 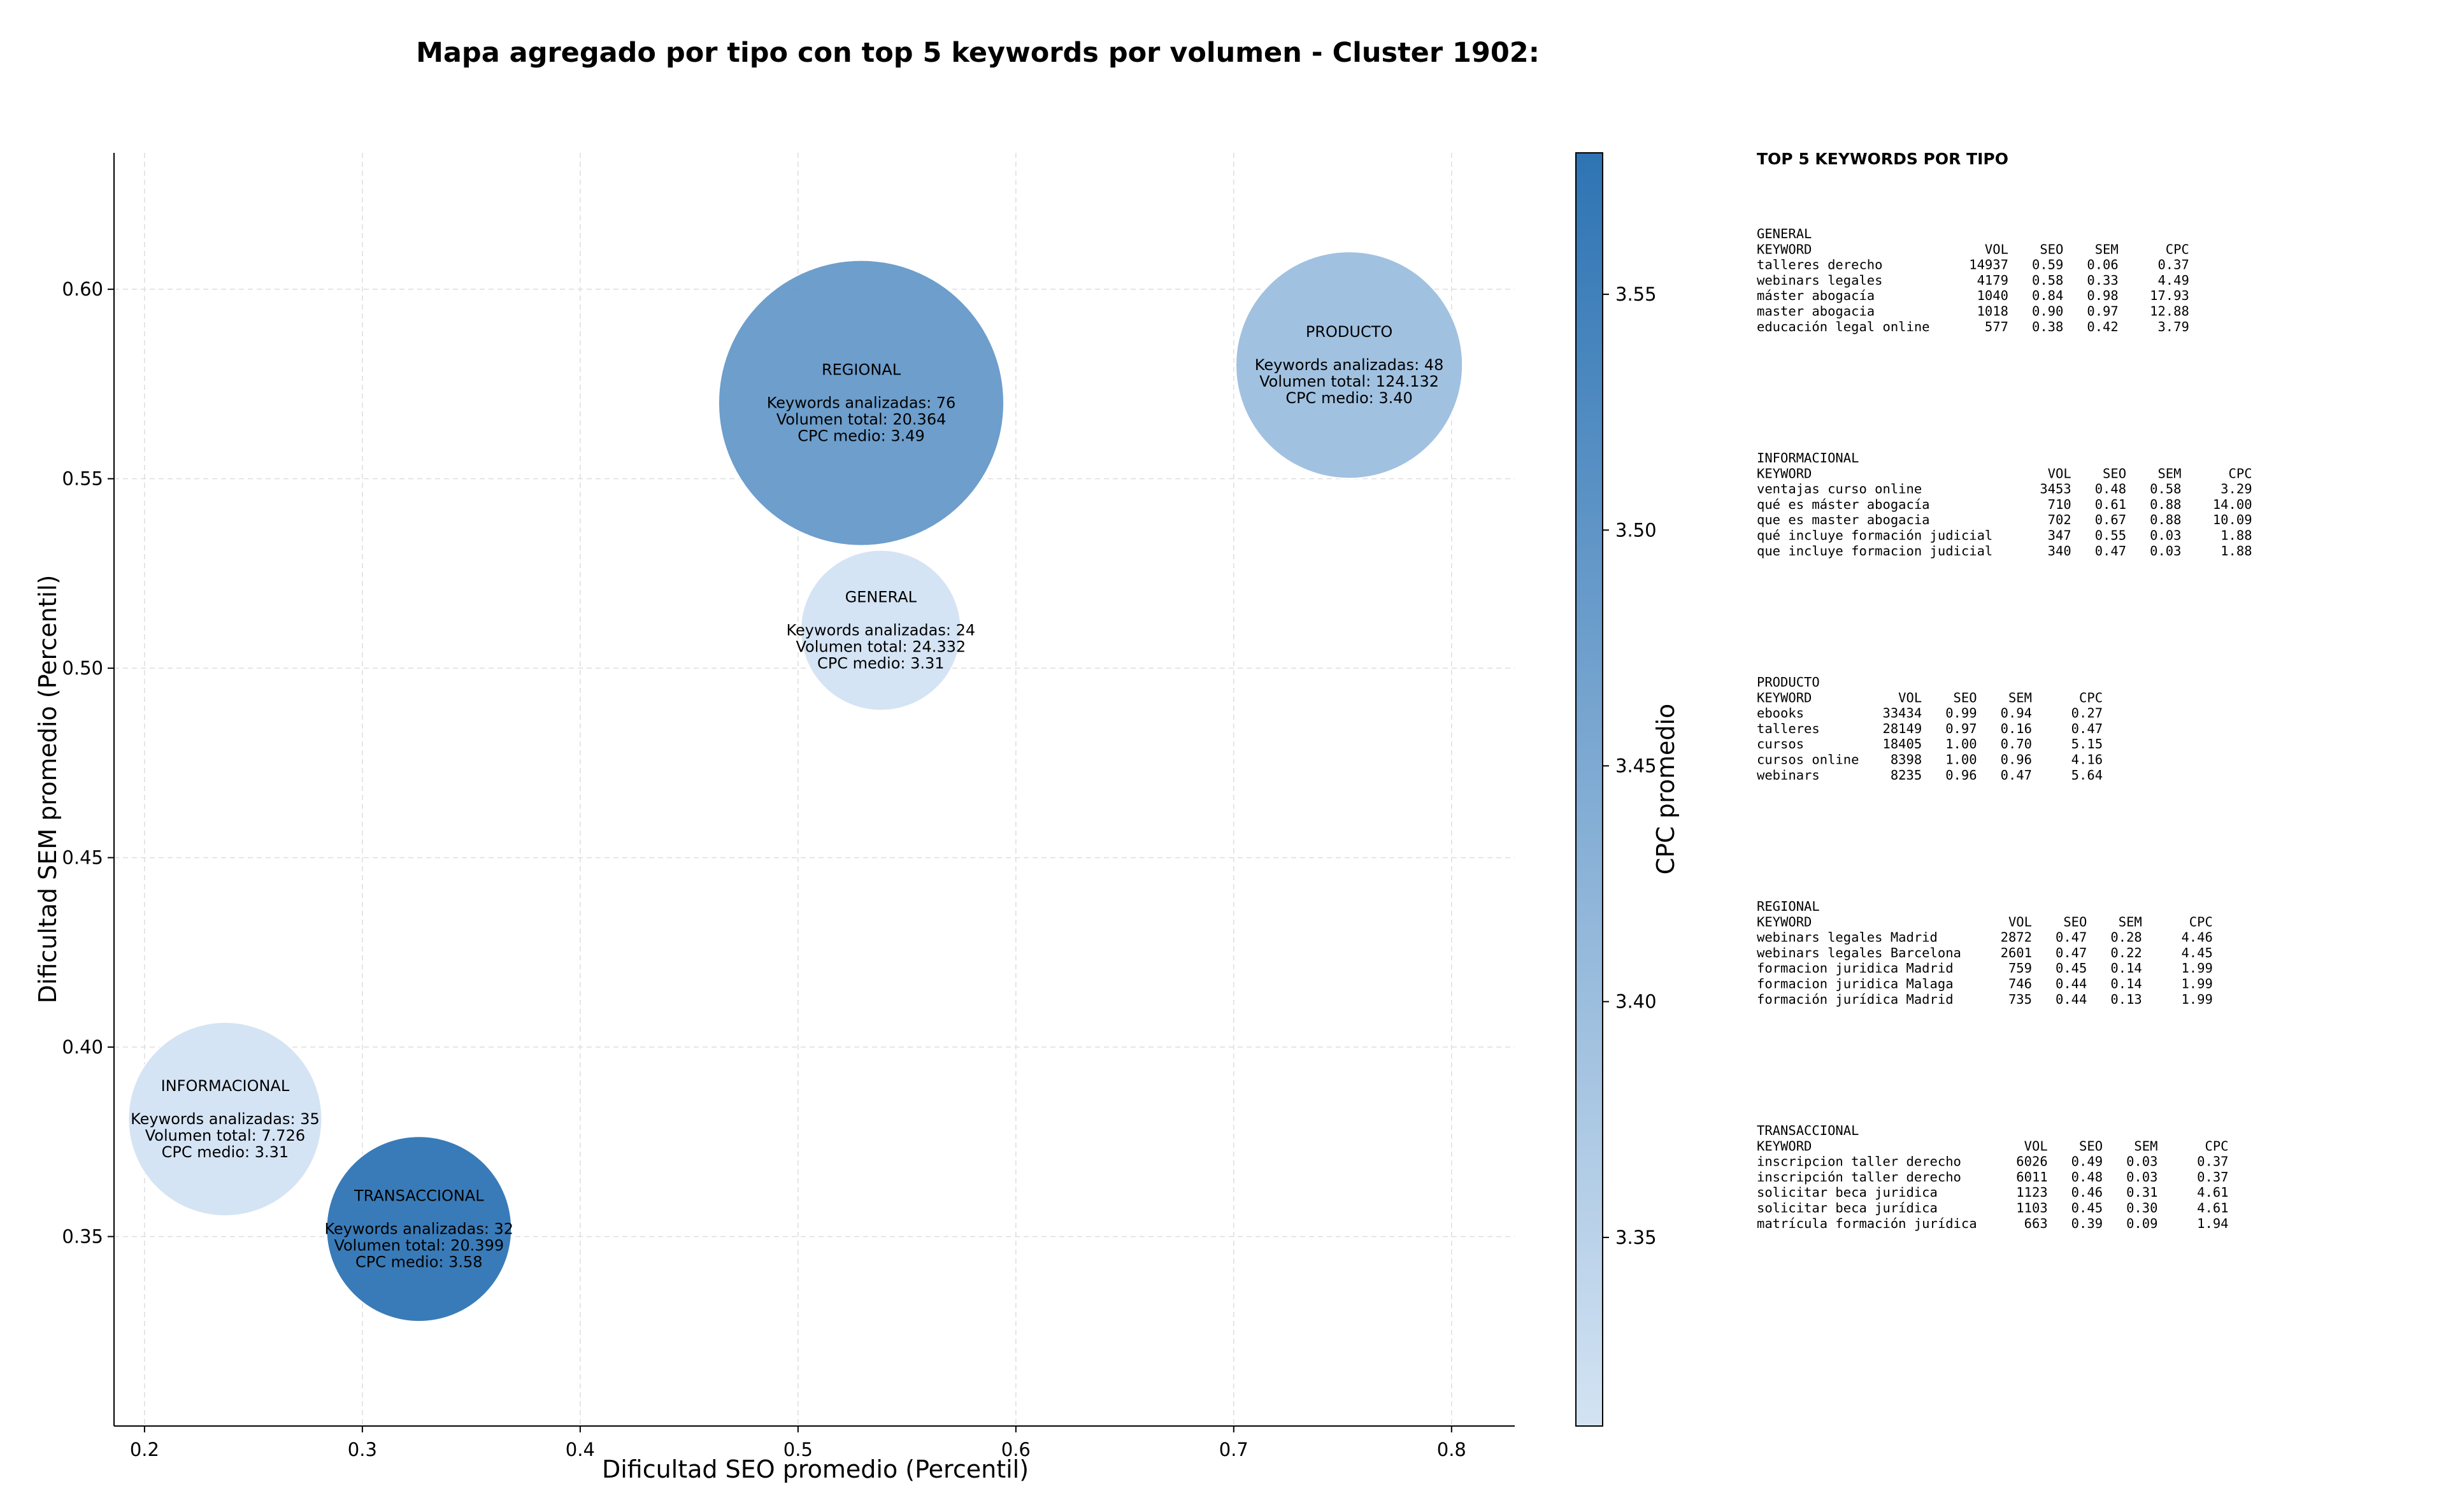 I want to click on y-axis-ticks: 0.35 0.40 0.45 0.50 0.55 0.60, so click(x=88, y=763).